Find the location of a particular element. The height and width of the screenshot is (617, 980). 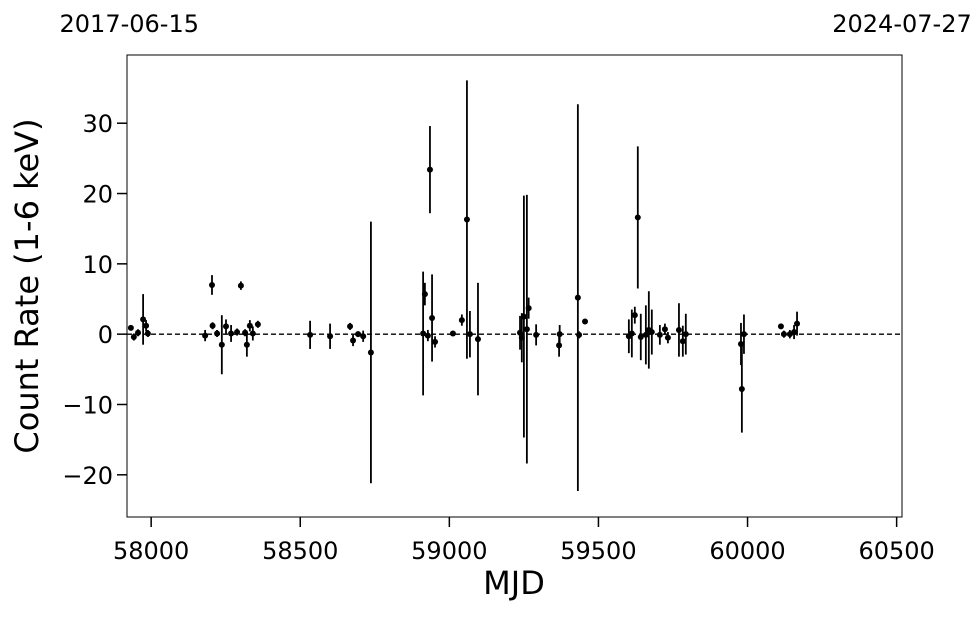

top-date-label: 2017-06-15 is located at coordinates (129, 24).